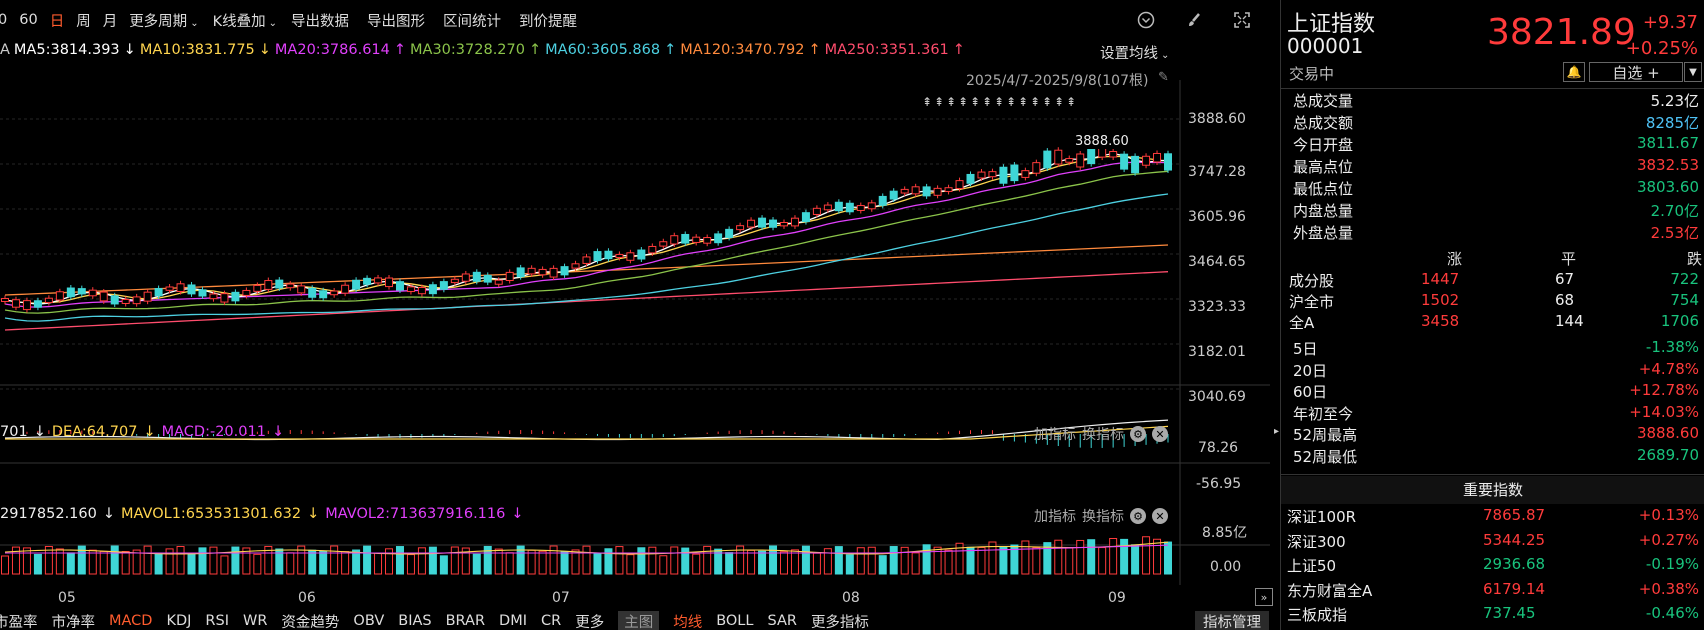  What do you see at coordinates (73, 622) in the screenshot?
I see `tab-pb: 市净率` at bounding box center [73, 622].